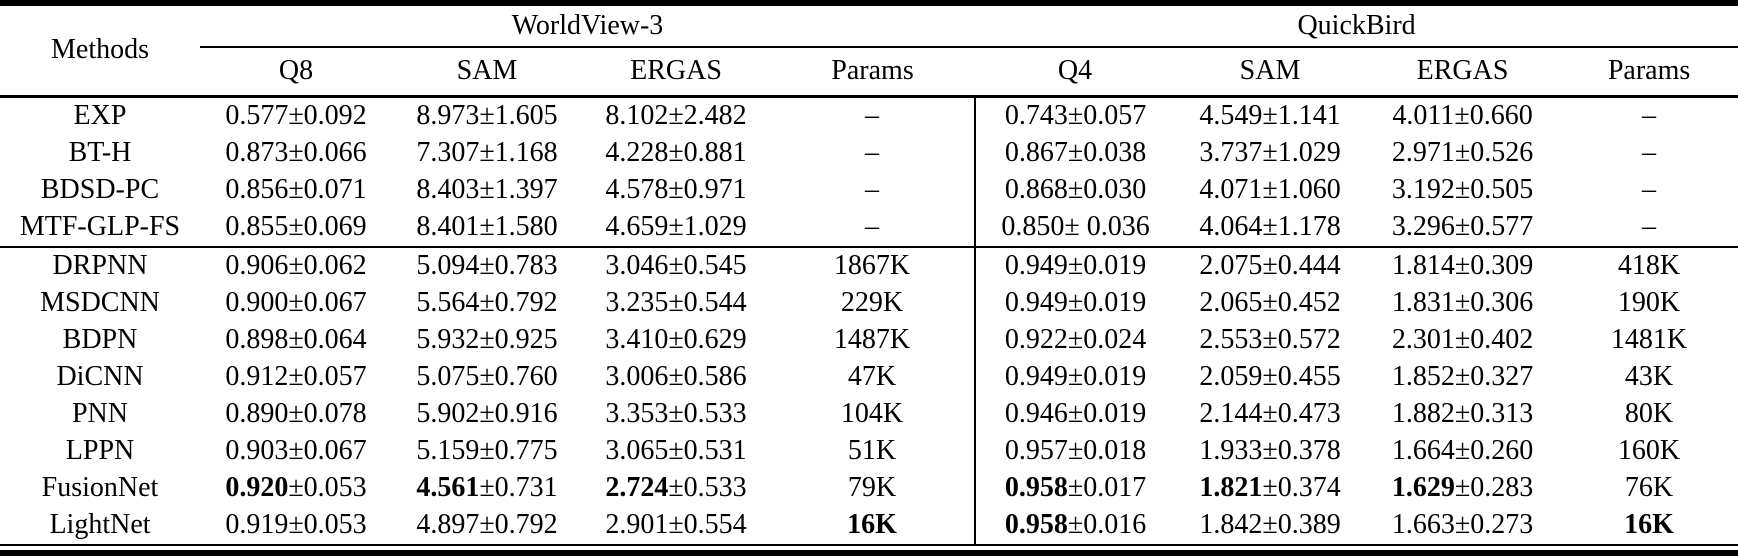 The height and width of the screenshot is (558, 1738). What do you see at coordinates (99, 414) in the screenshot?
I see `method-name: PNN` at bounding box center [99, 414].